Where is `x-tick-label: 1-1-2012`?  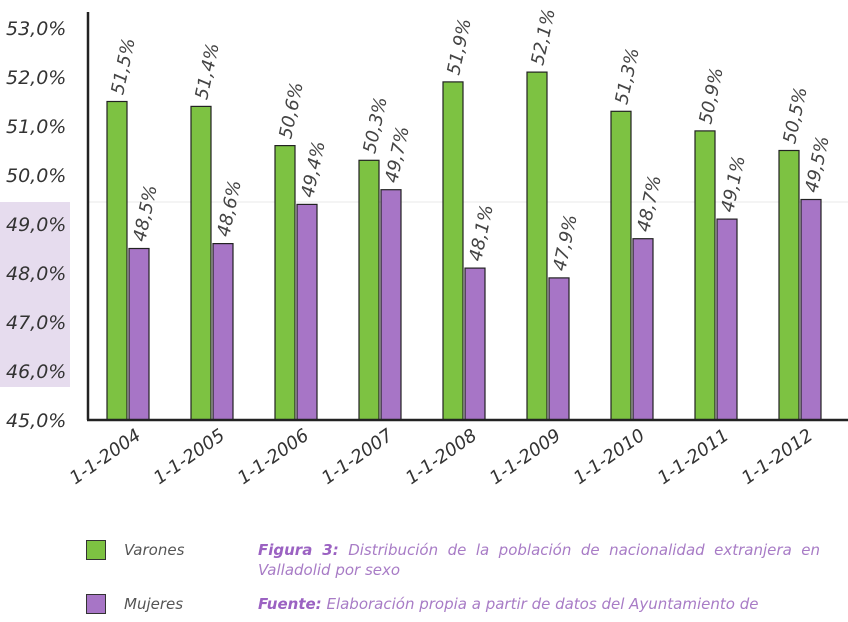 x-tick-label: 1-1-2012 is located at coordinates (777, 457).